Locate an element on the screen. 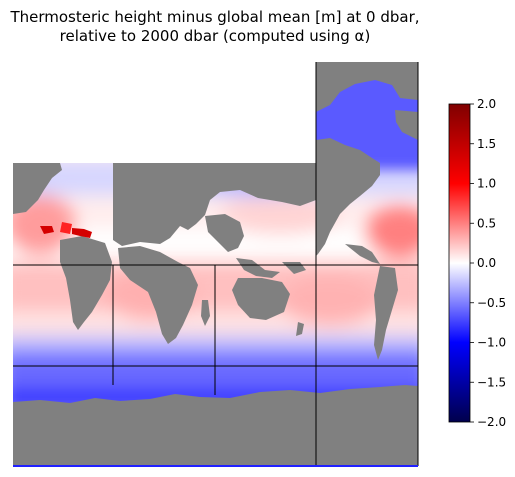 This screenshot has width=515, height=477. colorbar-tick-label: 2.0 is located at coordinates (486, 104).